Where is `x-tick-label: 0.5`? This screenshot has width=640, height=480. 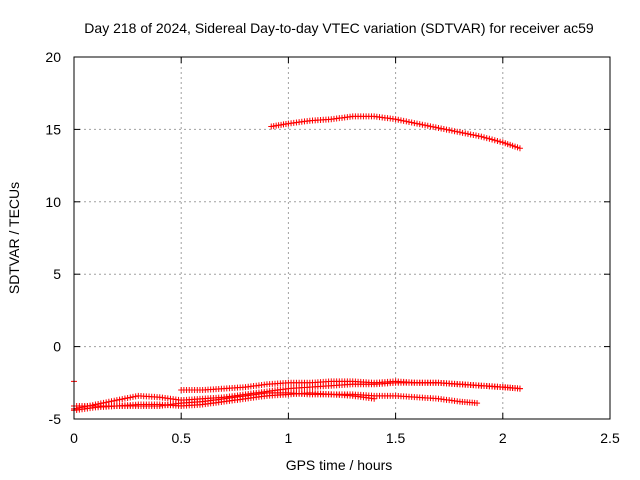
x-tick-label: 0.5 is located at coordinates (181, 438).